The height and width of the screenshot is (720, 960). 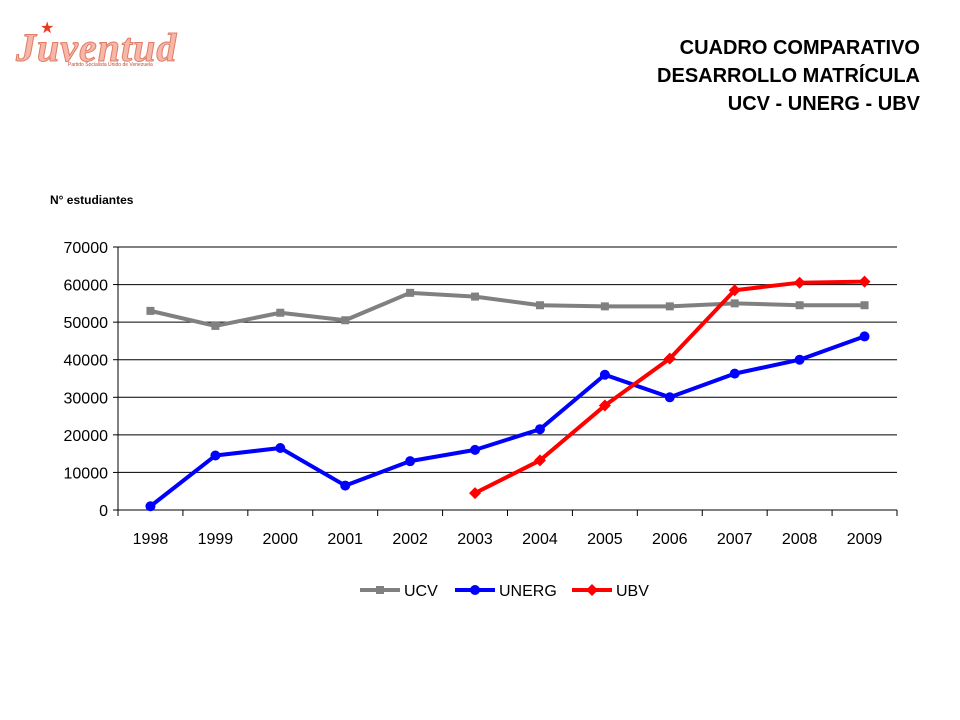 What do you see at coordinates (540, 539) in the screenshot?
I see `x-tick-label: 2004` at bounding box center [540, 539].